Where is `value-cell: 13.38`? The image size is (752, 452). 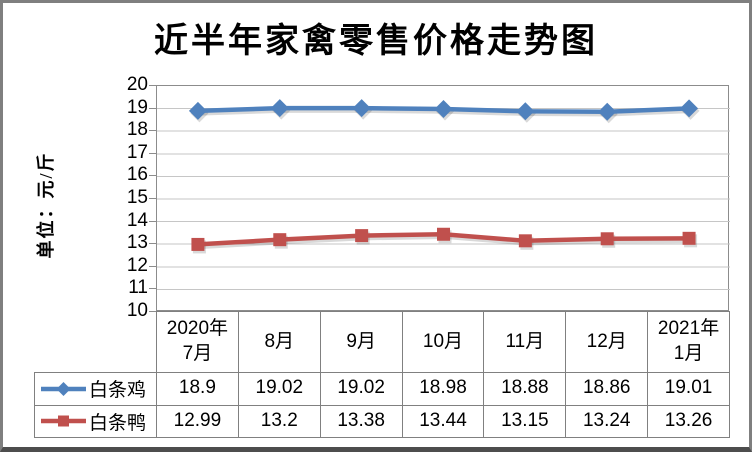 value-cell: 13.38 is located at coordinates (361, 421).